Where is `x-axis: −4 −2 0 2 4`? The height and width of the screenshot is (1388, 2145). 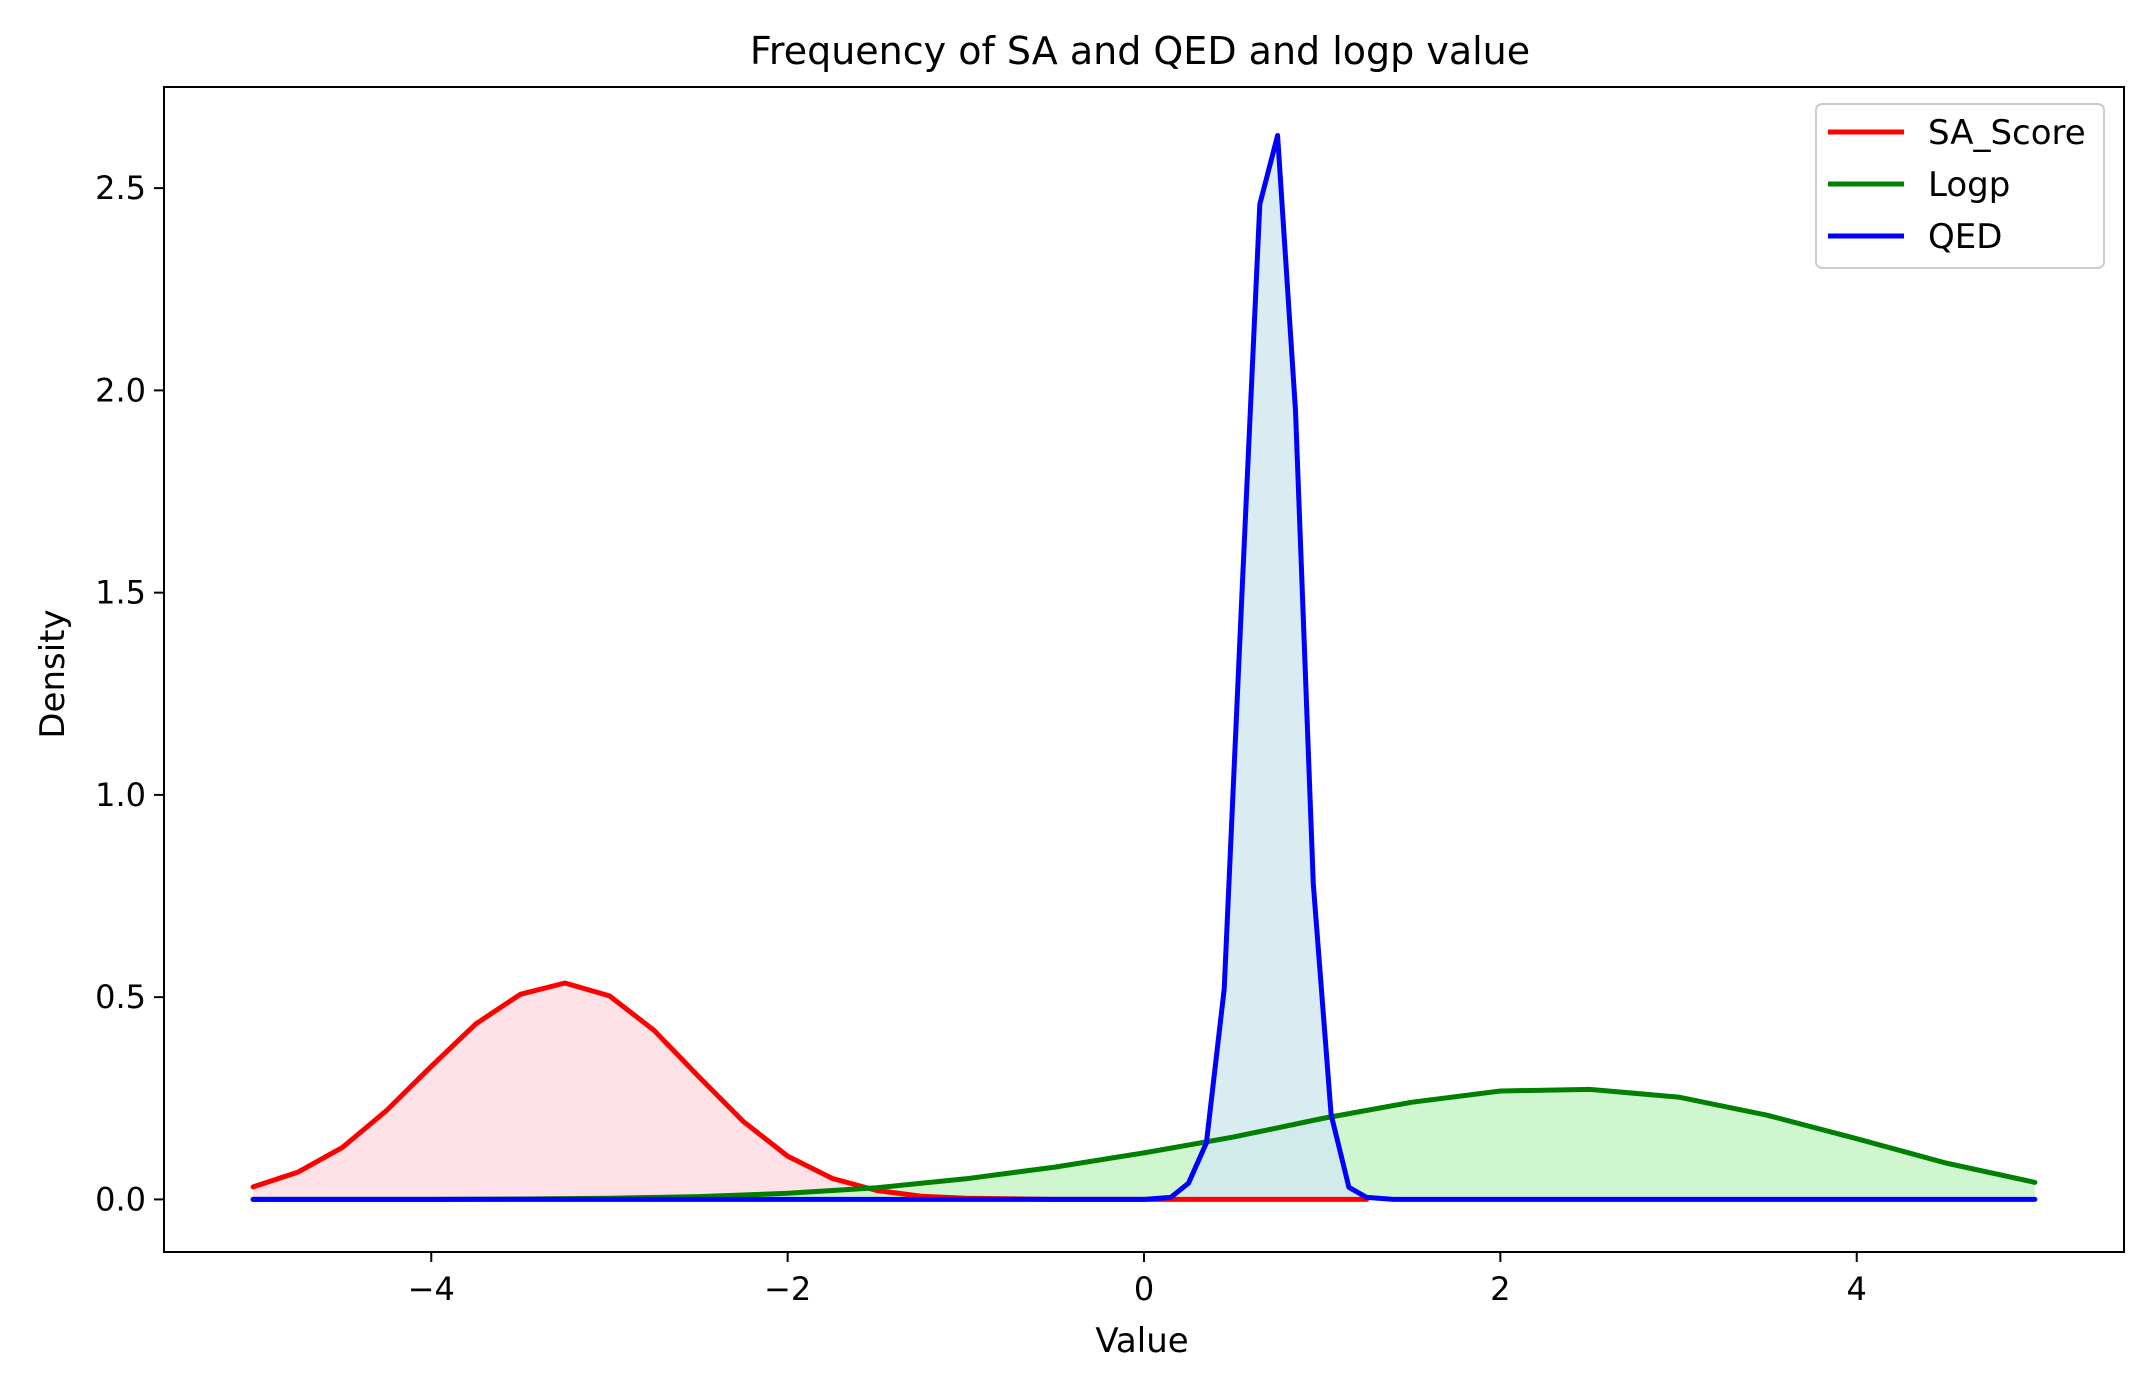
x-axis: −4 −2 0 2 4 is located at coordinates (1137, 1280).